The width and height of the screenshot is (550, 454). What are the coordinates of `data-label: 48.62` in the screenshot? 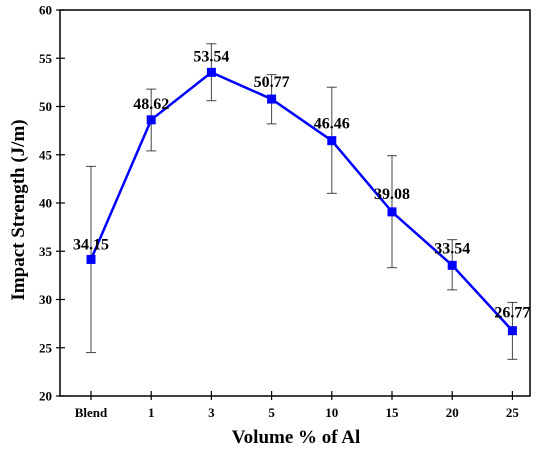 It's located at (151, 104).